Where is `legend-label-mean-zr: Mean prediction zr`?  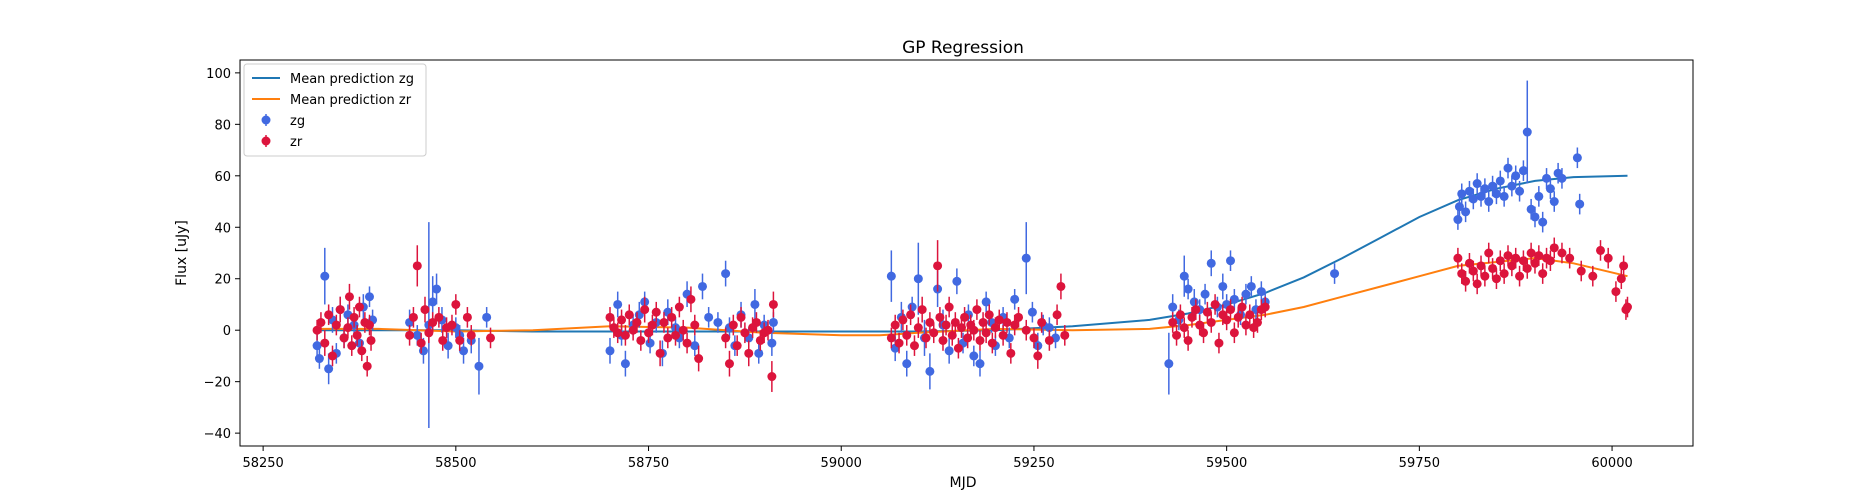 legend-label-mean-zr: Mean prediction zr is located at coordinates (351, 100).